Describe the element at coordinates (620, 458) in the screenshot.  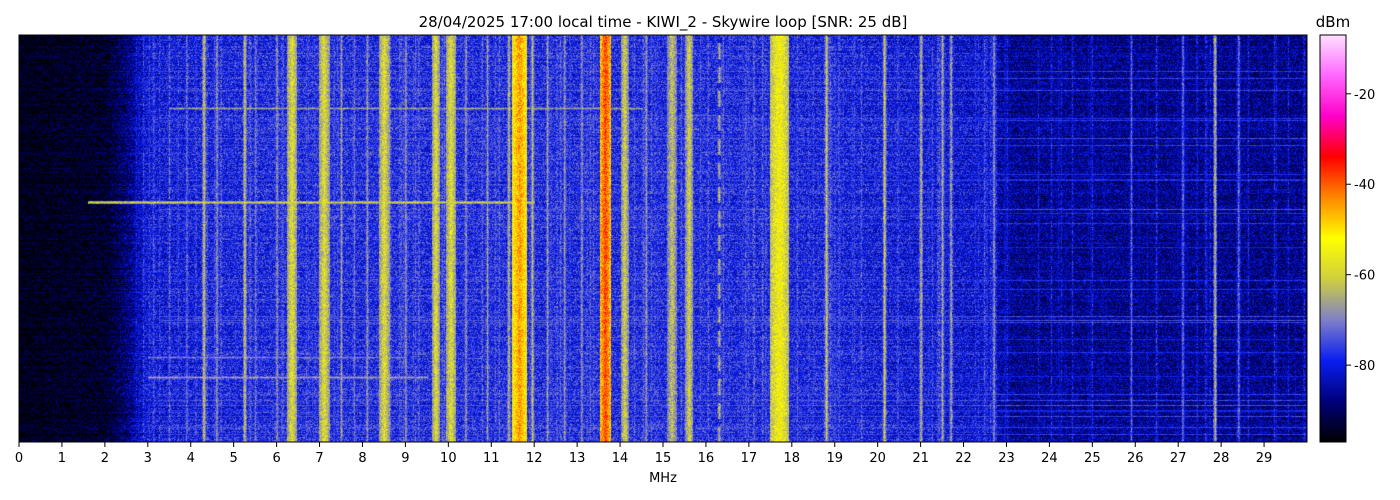
I see `x-tick-label: 14` at that location.